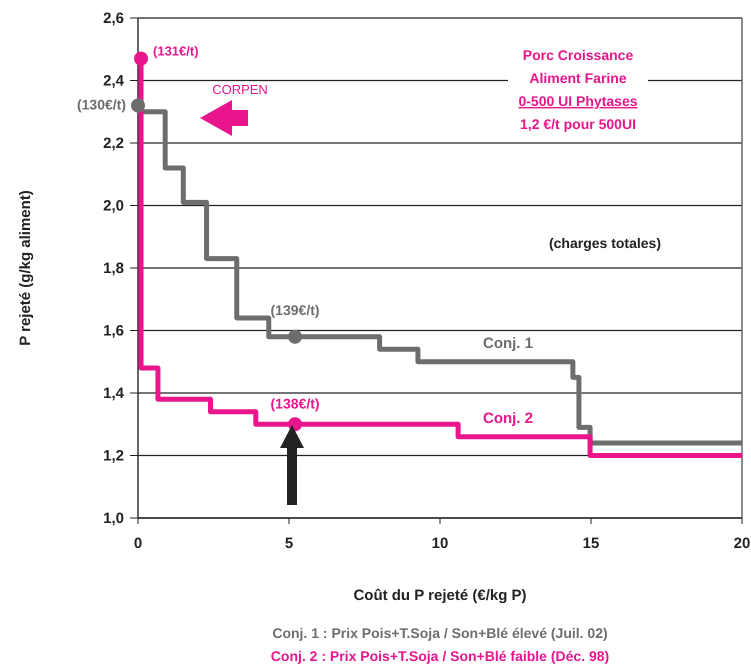 The width and height of the screenshot is (751, 666). I want to click on text: Conj. 1 : Prix Pois+T.Soja / Son+Blé élevé (Juil. 02), so click(440, 633).